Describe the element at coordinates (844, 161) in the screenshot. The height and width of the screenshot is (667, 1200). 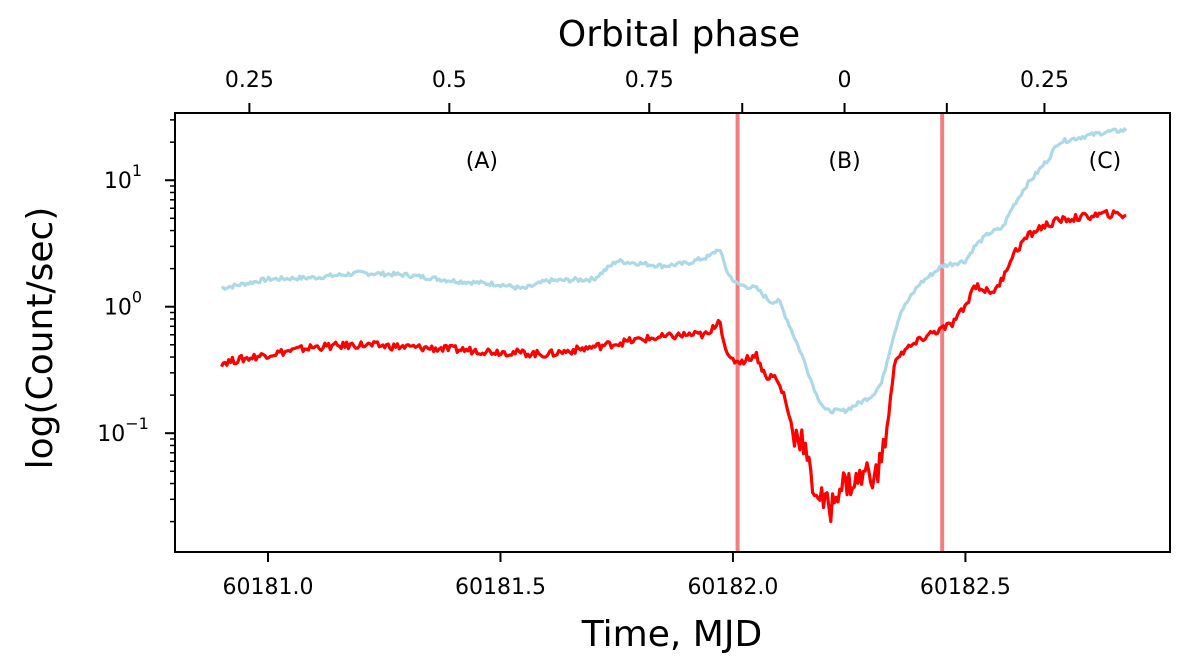
I see `region-label-1: (B)` at that location.